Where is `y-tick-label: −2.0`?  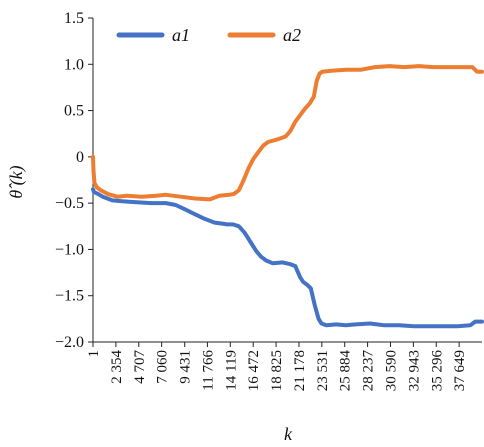
y-tick-label: −2.0 is located at coordinates (69, 342).